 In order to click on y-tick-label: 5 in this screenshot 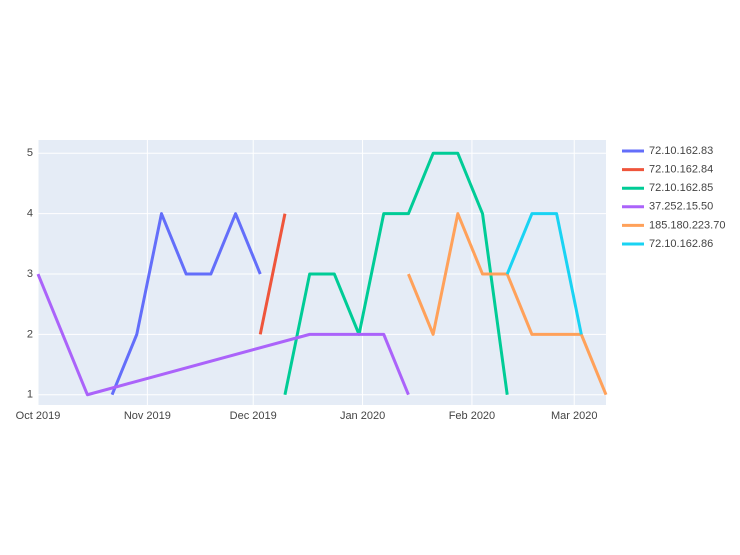, I will do `click(30, 153)`.